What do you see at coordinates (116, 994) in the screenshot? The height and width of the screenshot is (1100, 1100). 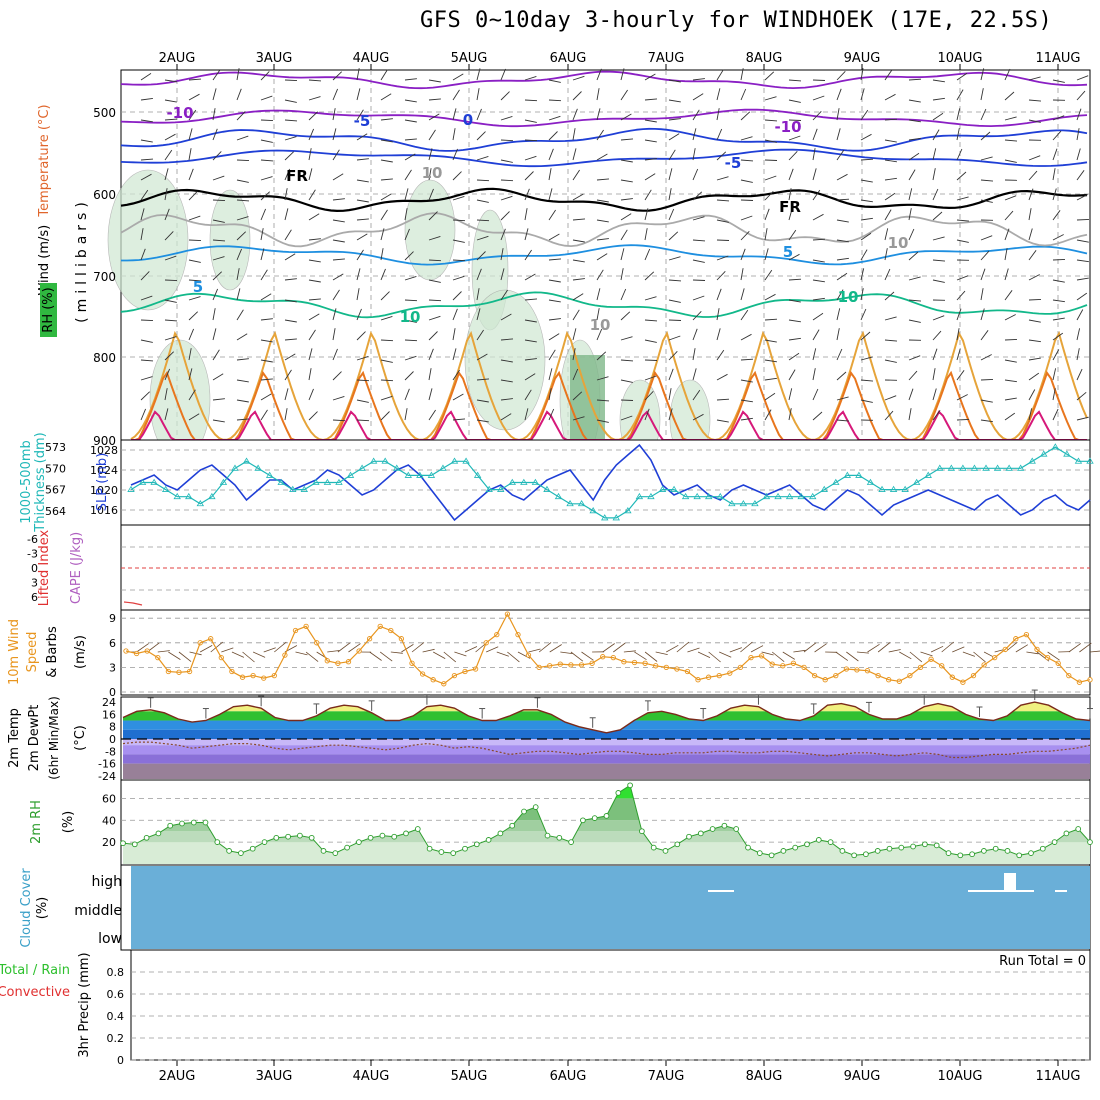 I see `precip-tick: 0.6` at bounding box center [116, 994].